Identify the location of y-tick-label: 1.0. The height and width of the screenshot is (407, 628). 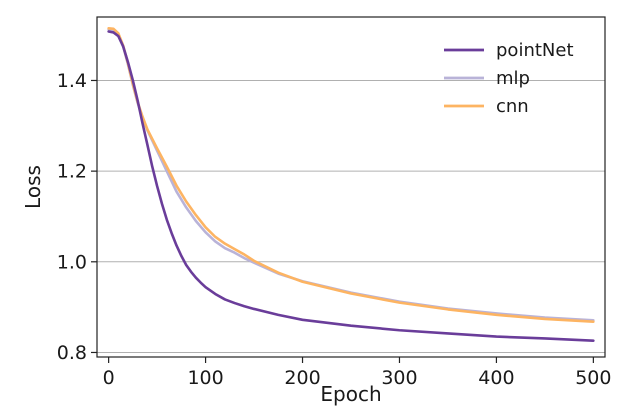
(72, 262).